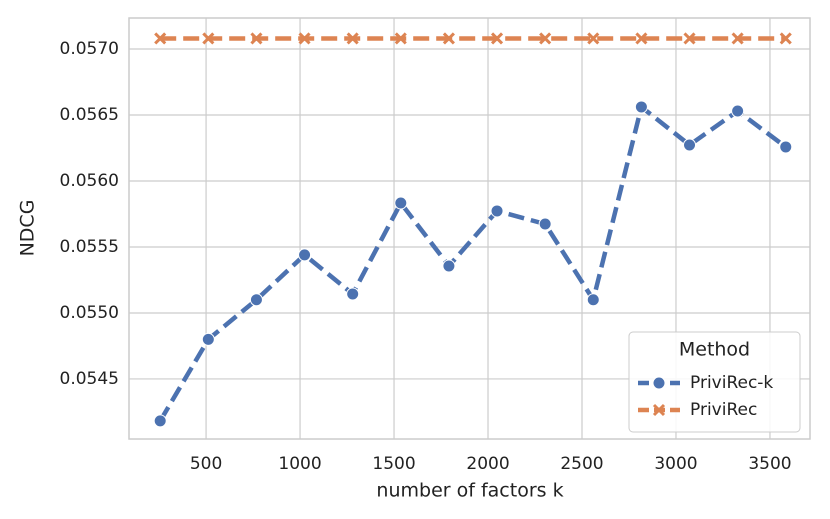  What do you see at coordinates (731, 383) in the screenshot?
I see `legend-label: PriviRec-k` at bounding box center [731, 383].